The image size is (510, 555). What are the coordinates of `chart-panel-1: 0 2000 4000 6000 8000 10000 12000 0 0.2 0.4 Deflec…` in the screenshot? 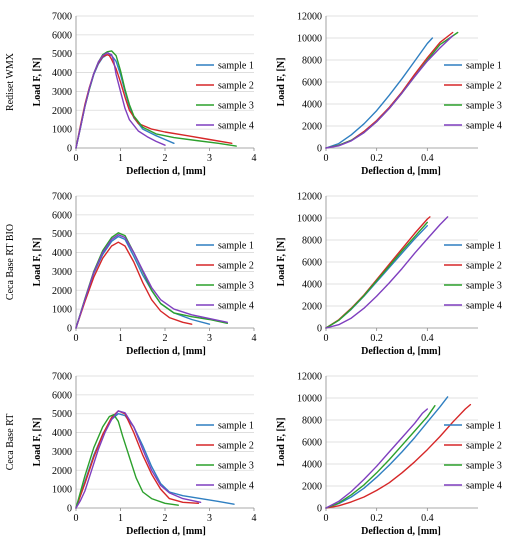 It's located at (389, 95).